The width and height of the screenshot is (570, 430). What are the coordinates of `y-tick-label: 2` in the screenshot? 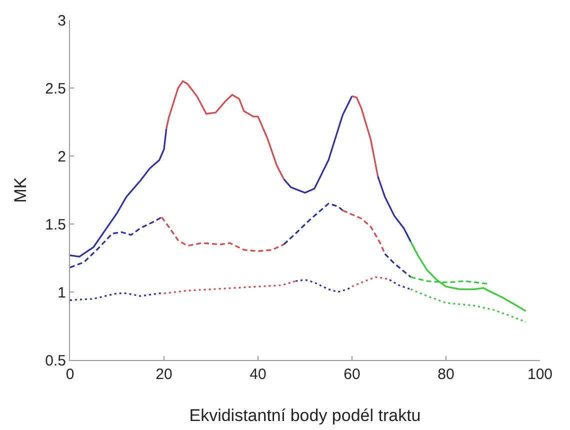 It's located at (62, 157).